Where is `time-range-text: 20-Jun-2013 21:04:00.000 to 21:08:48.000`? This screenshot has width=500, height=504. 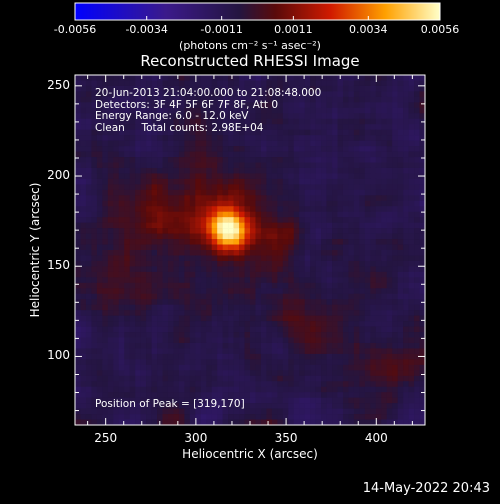
time-range-text: 20-Jun-2013 21:04:00.000 to 21:08:48.000 is located at coordinates (208, 93).